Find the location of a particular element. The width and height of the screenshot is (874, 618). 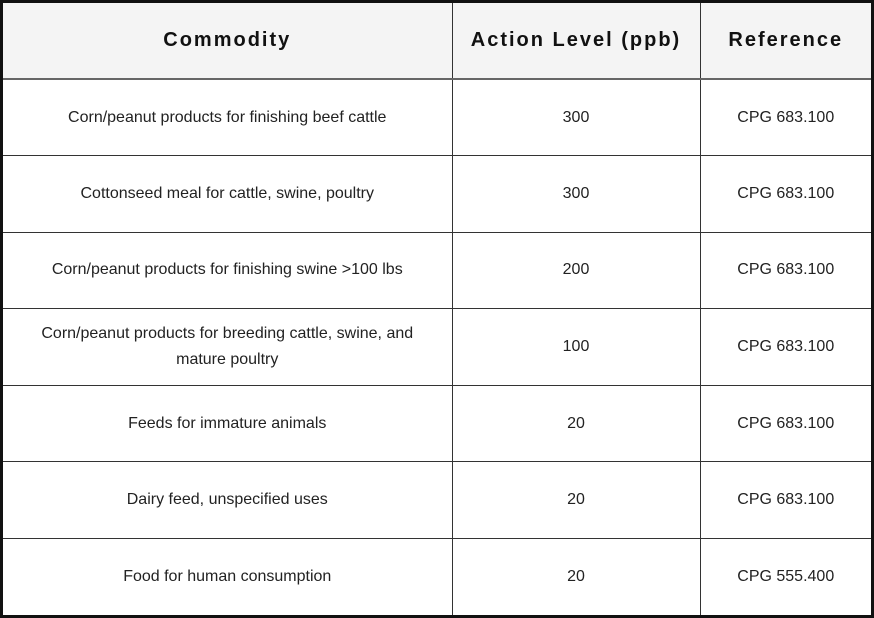

header-row: Commodity Action Level (ppb) Reference is located at coordinates (437, 41).